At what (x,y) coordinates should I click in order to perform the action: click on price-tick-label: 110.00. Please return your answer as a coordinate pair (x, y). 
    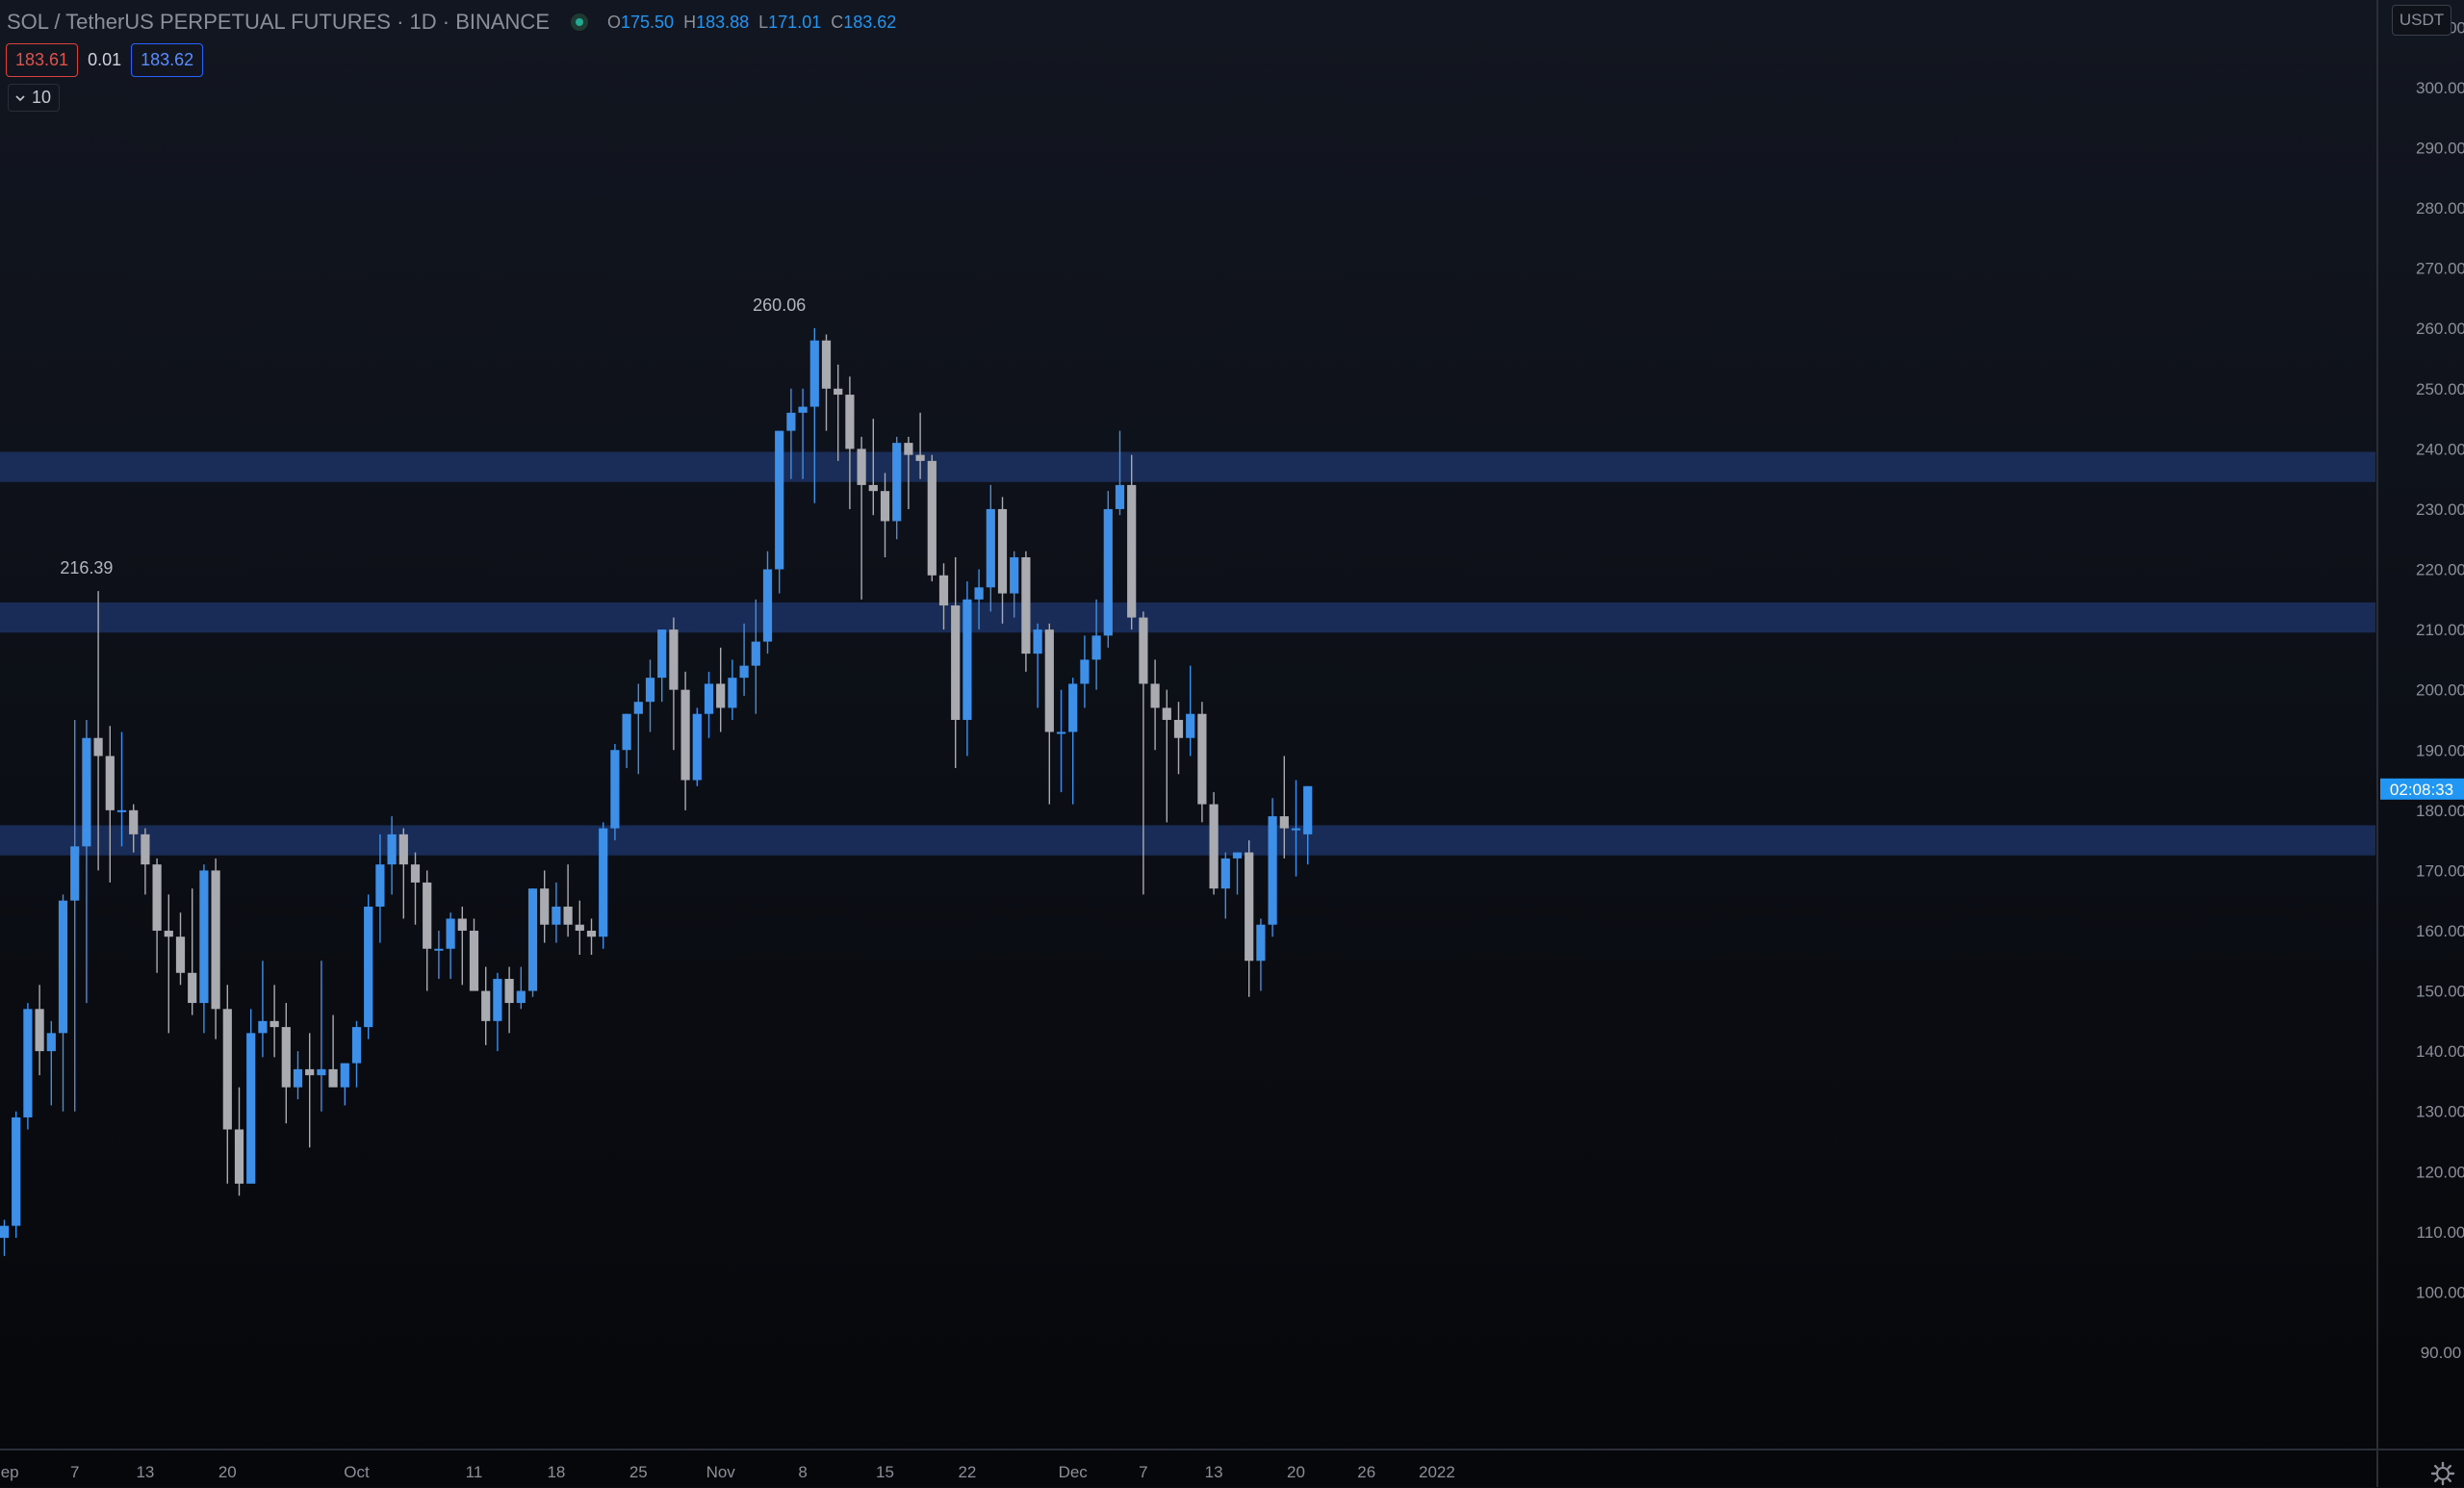
    Looking at the image, I should click on (2440, 1232).